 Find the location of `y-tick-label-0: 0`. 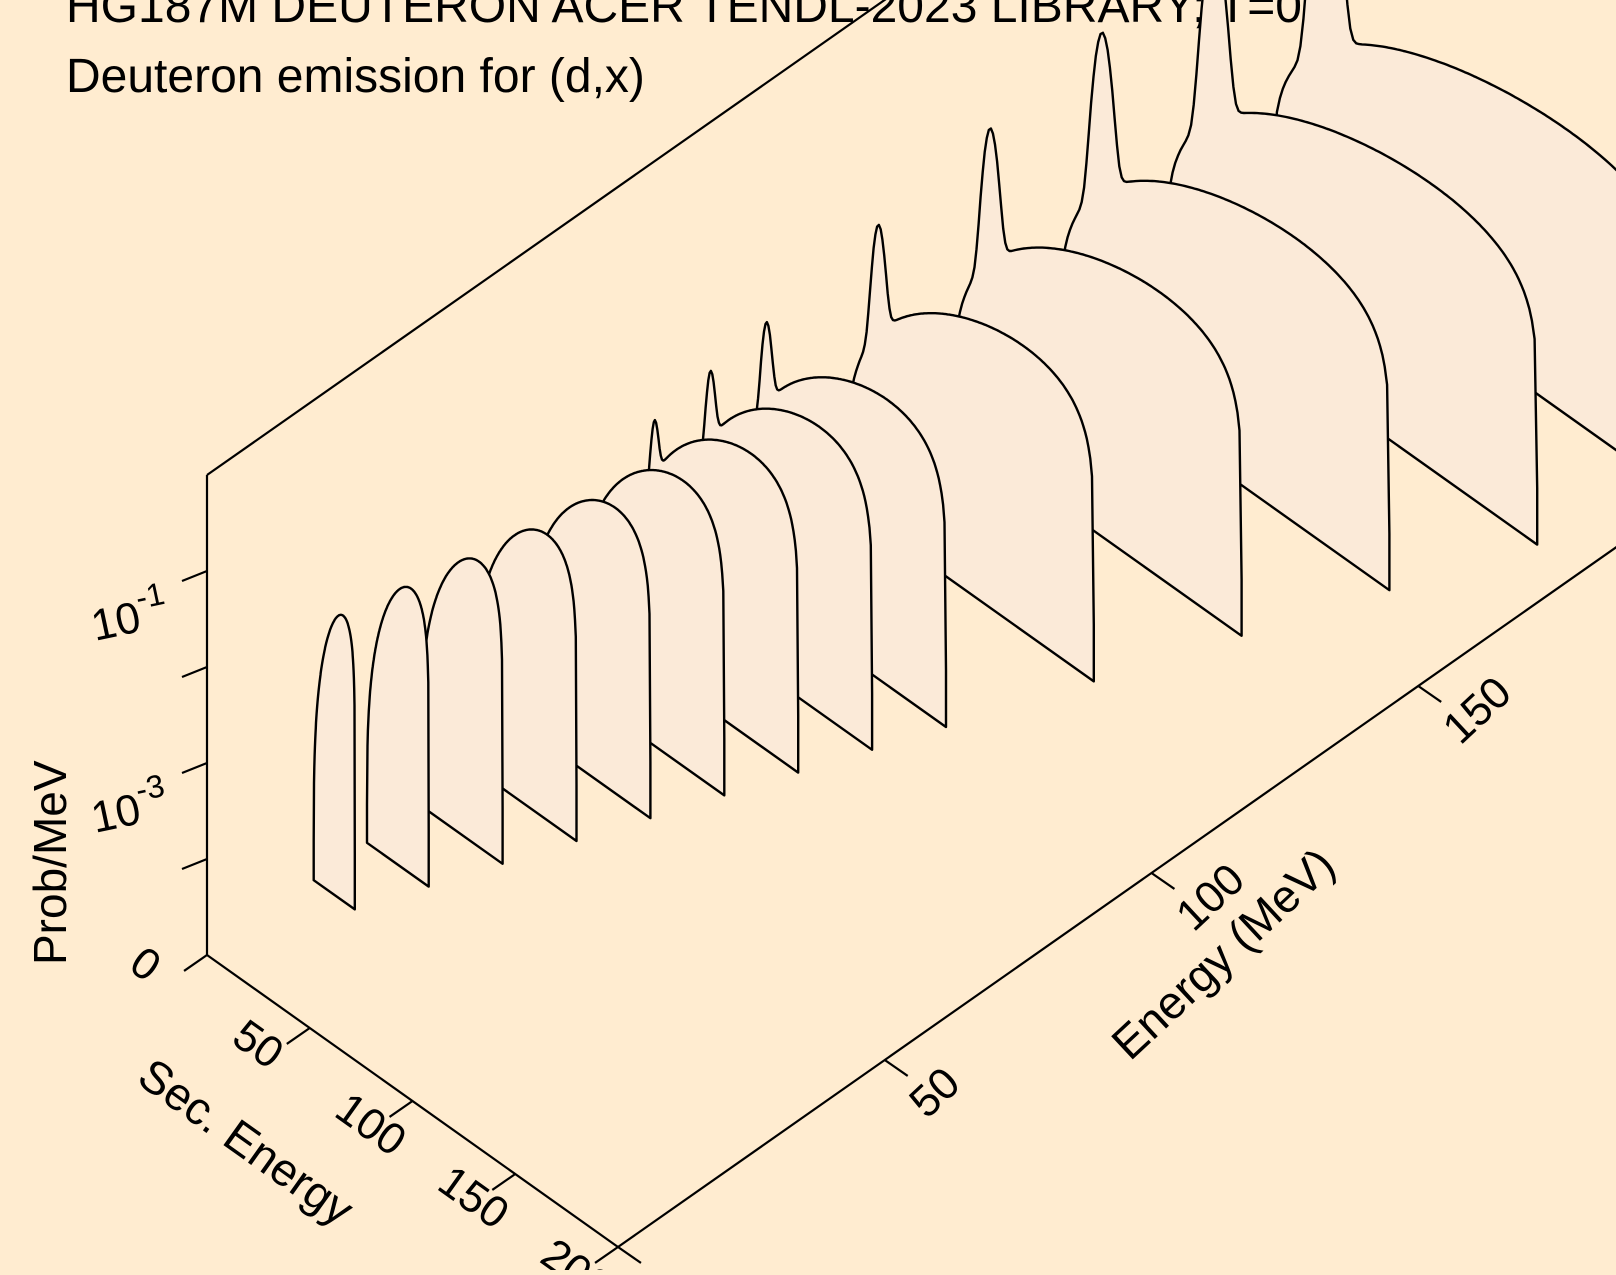

y-tick-label-0: 0 is located at coordinates (658, 1266).